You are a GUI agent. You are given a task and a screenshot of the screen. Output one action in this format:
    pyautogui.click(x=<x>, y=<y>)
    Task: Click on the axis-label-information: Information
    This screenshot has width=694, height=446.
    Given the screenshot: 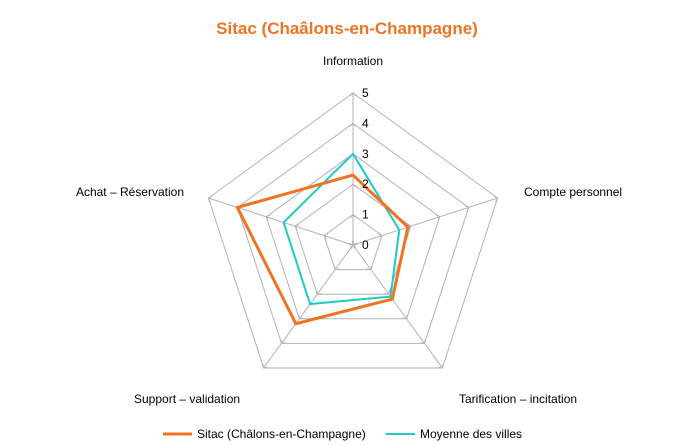 What is the action you would take?
    pyautogui.click(x=353, y=61)
    